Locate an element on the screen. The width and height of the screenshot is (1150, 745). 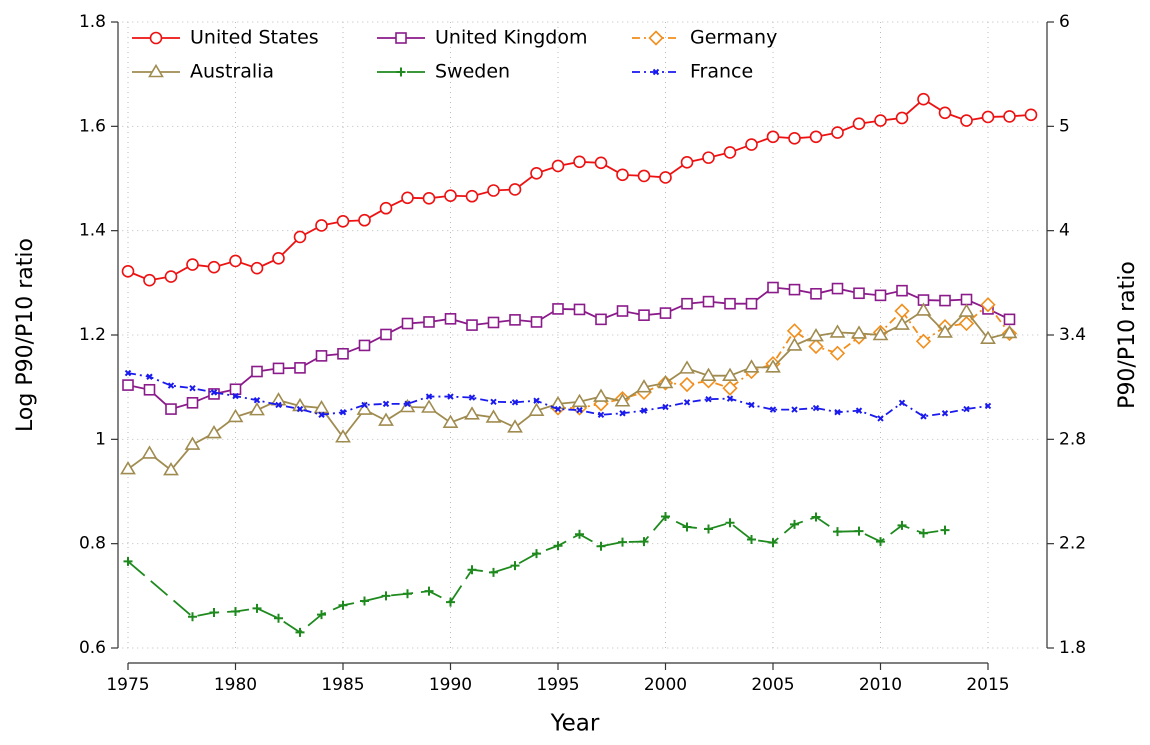
y2-tick-label: 5 is located at coordinates (1064, 126).